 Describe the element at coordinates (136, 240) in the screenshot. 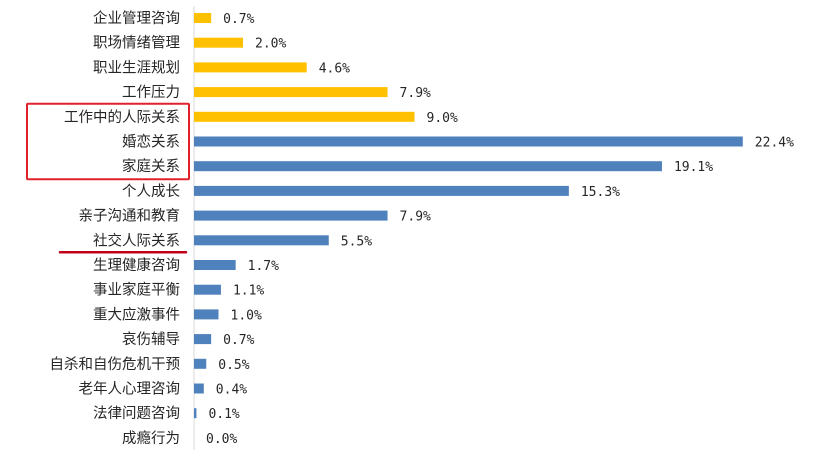

I see `category-label: 社交人际关系` at that location.